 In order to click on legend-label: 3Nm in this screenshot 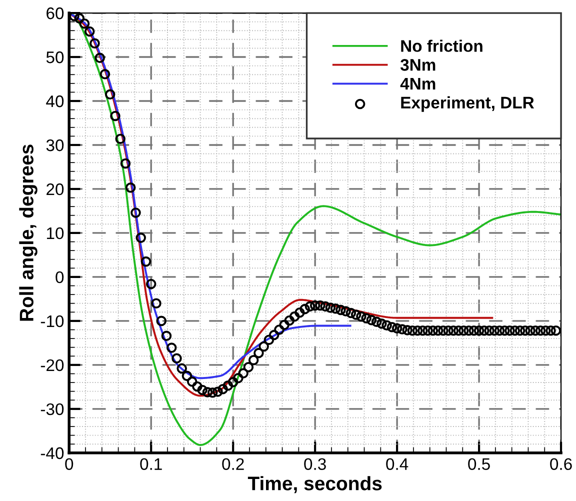, I will do `click(418, 65)`.